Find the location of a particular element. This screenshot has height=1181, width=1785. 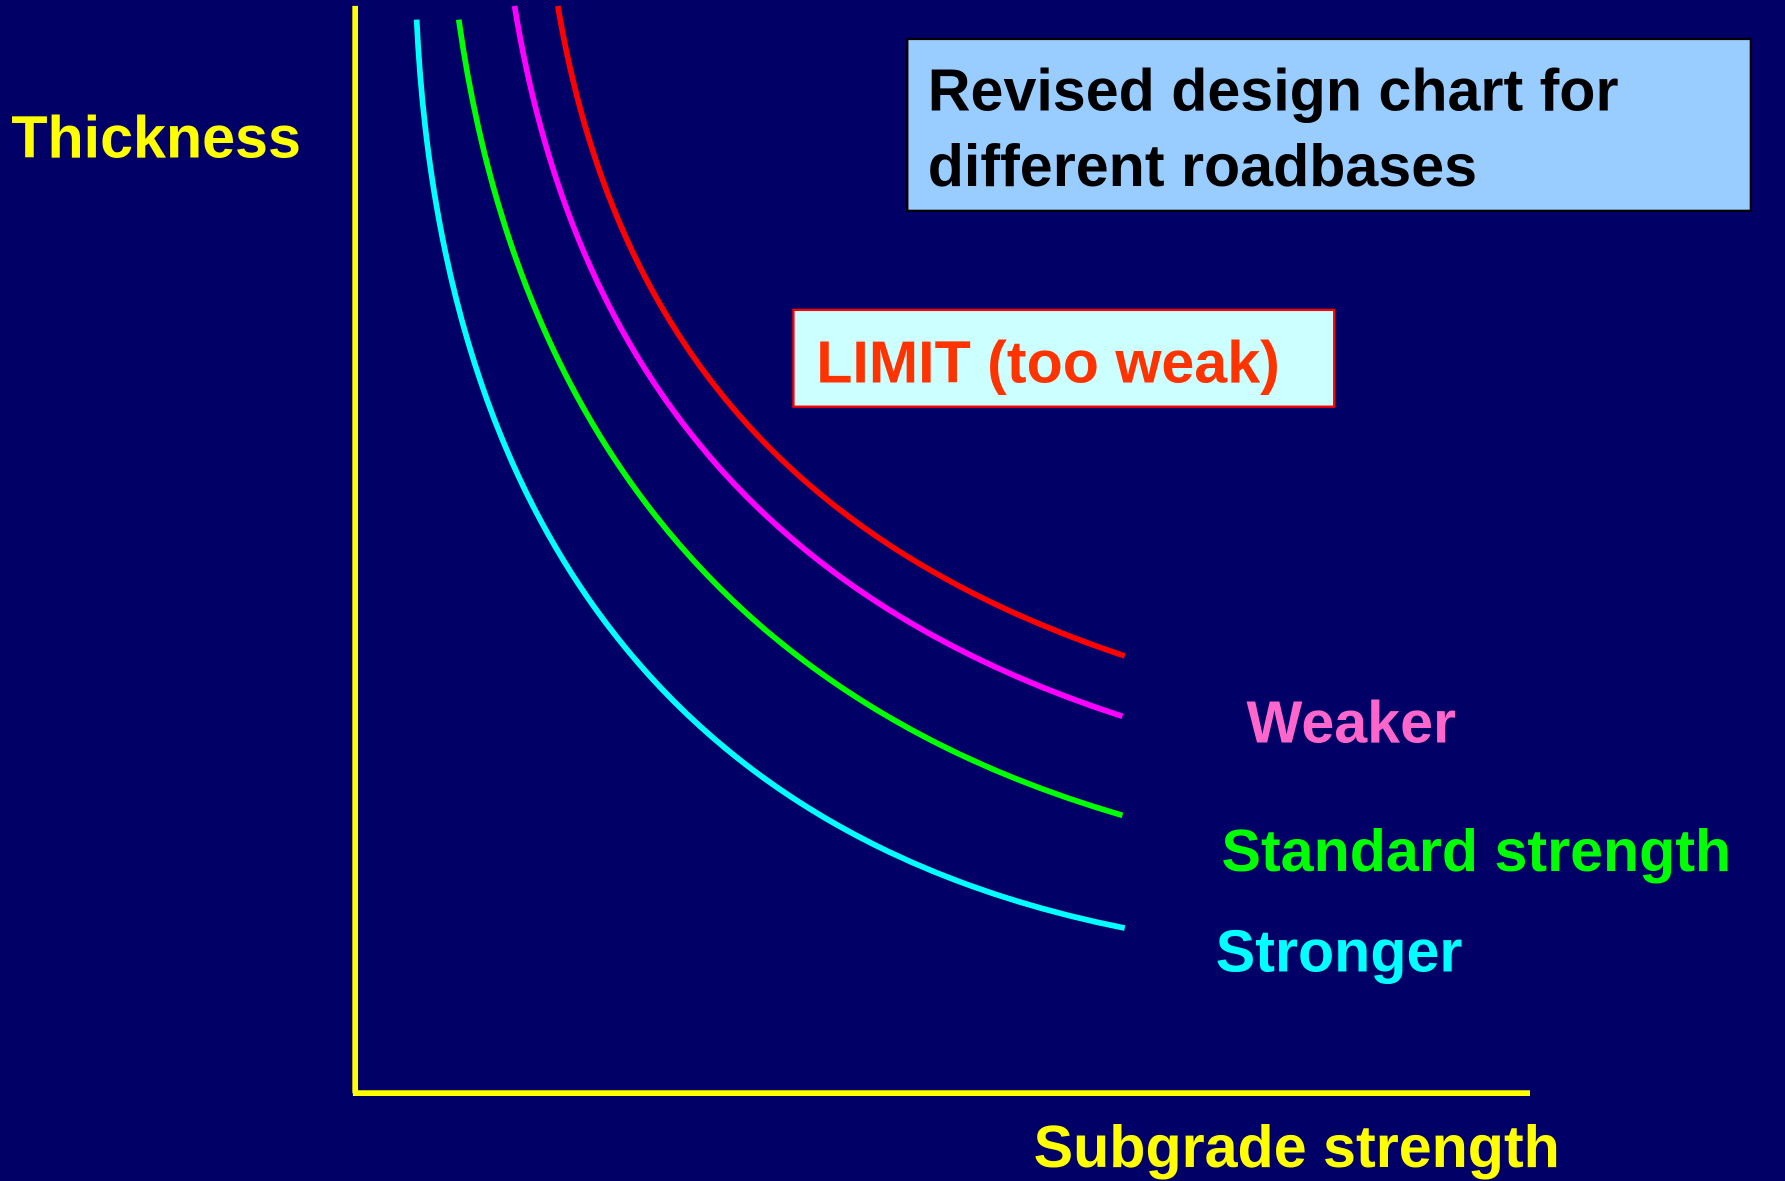

title-box is located at coordinates (1329, 124).